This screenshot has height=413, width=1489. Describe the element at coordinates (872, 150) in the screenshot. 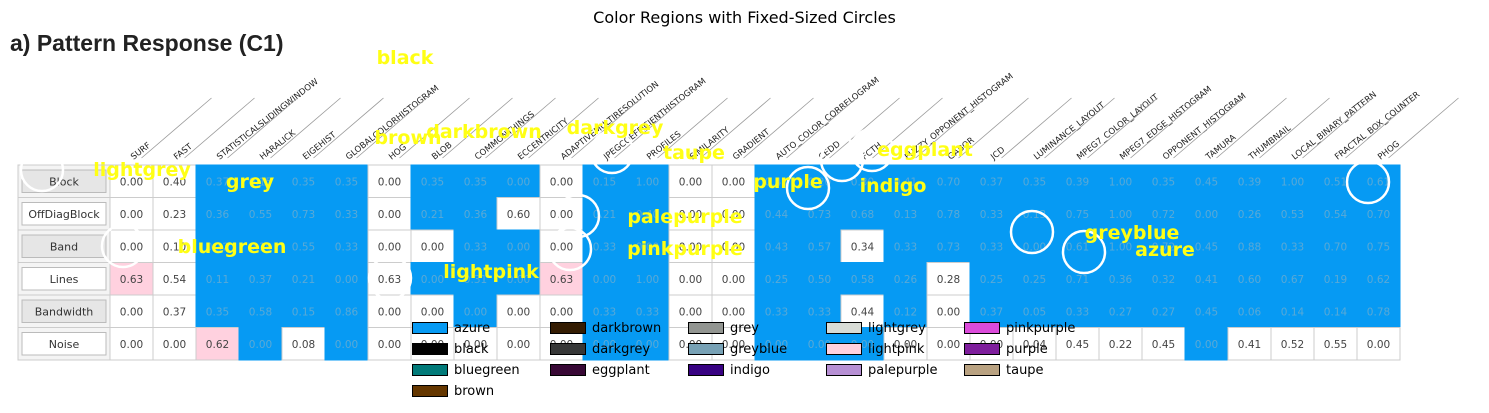

I see `circle-eggplant` at that location.